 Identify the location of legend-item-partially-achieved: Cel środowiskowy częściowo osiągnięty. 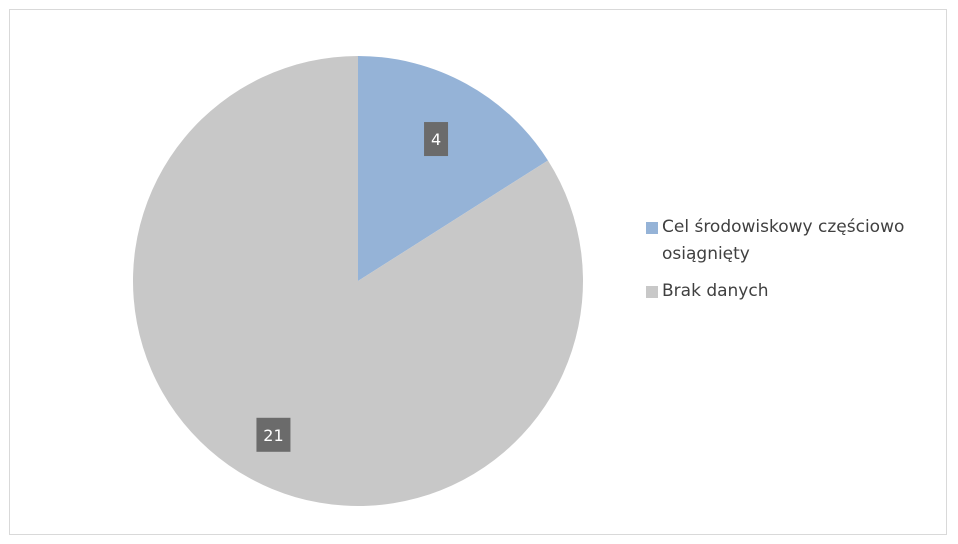
(798, 241).